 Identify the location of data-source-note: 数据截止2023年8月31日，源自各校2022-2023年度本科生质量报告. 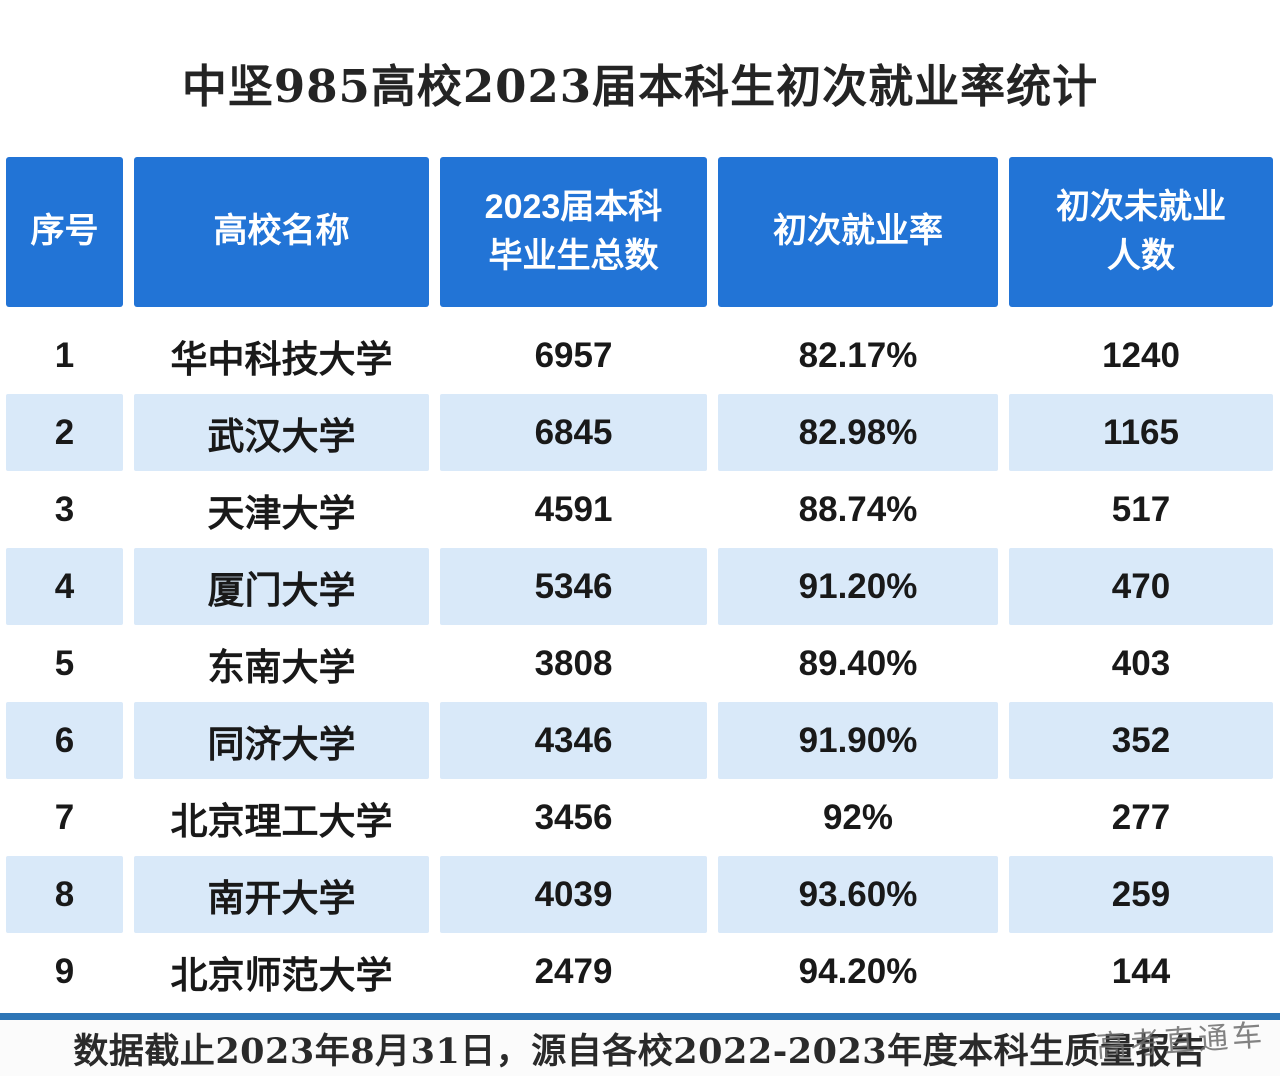
(640, 1048).